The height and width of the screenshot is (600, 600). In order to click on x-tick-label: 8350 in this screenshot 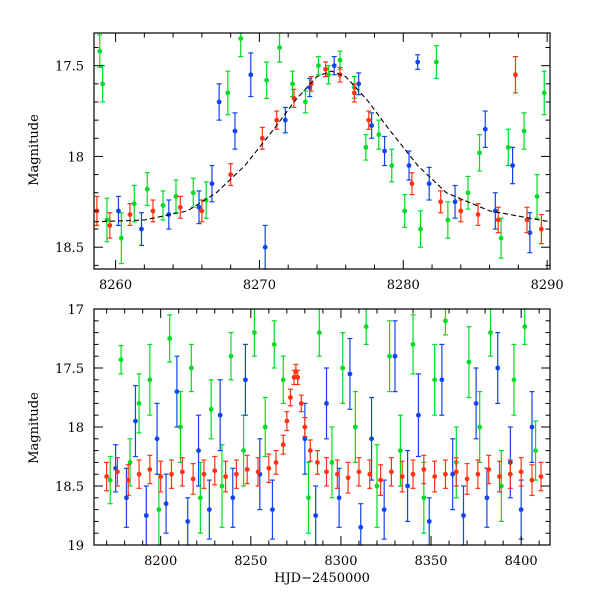, I will do `click(430, 561)`.